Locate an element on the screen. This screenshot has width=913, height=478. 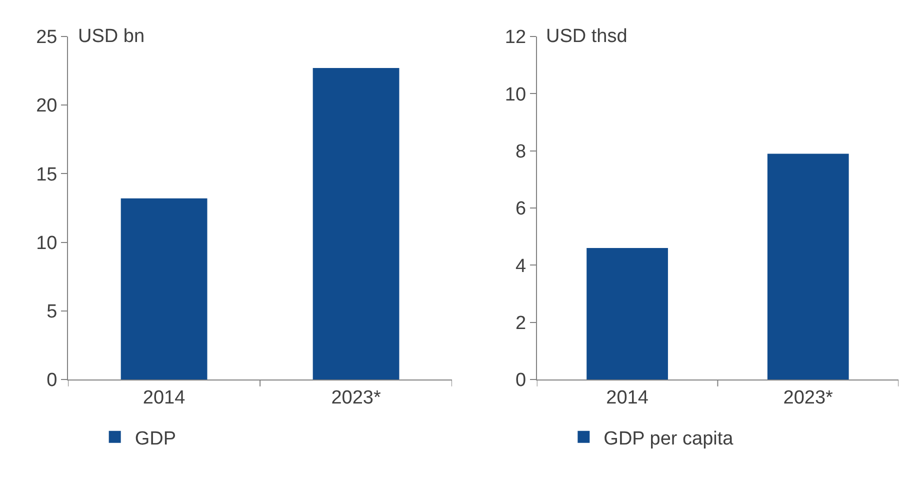
y-tick-label: 5 is located at coordinates (52, 312).